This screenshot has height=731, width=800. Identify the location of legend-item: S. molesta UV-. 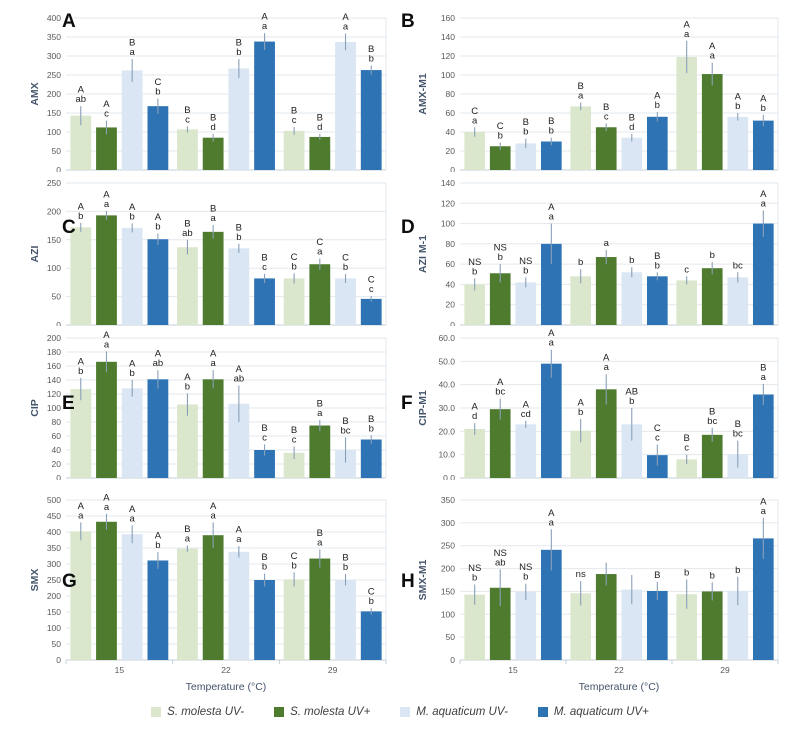
(197, 712).